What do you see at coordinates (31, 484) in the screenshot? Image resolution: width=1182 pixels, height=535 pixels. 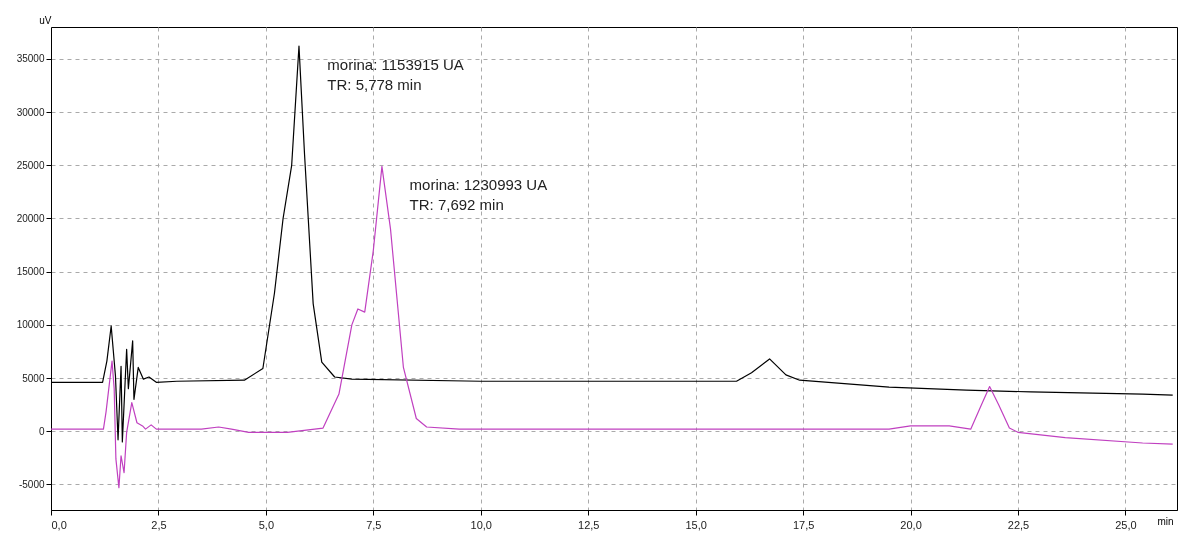 I see `y-tick-label: -5000` at bounding box center [31, 484].